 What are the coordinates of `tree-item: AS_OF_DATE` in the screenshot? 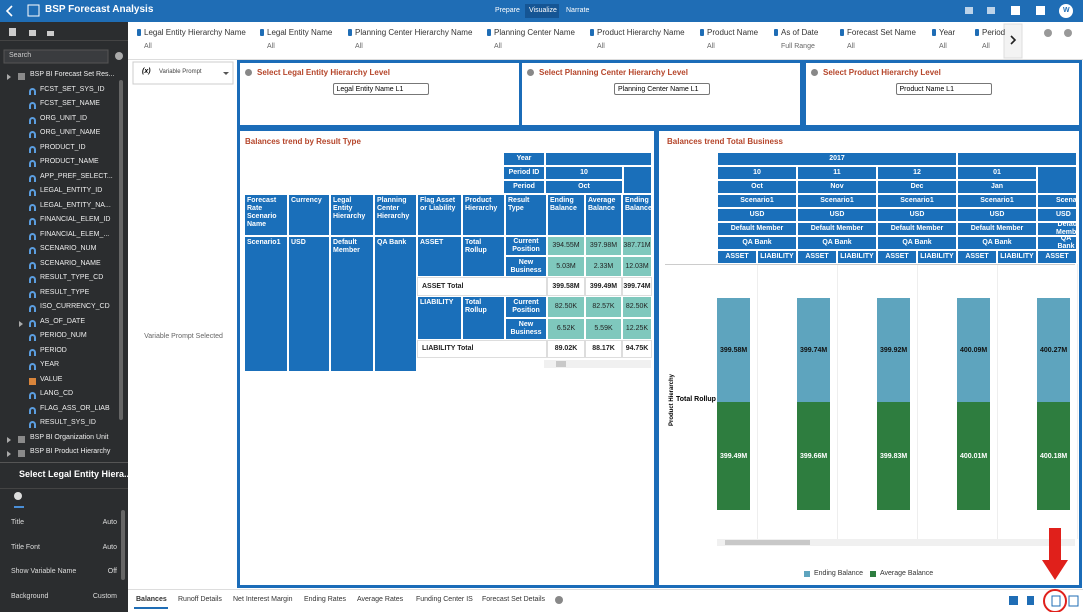 It's located at (62, 321).